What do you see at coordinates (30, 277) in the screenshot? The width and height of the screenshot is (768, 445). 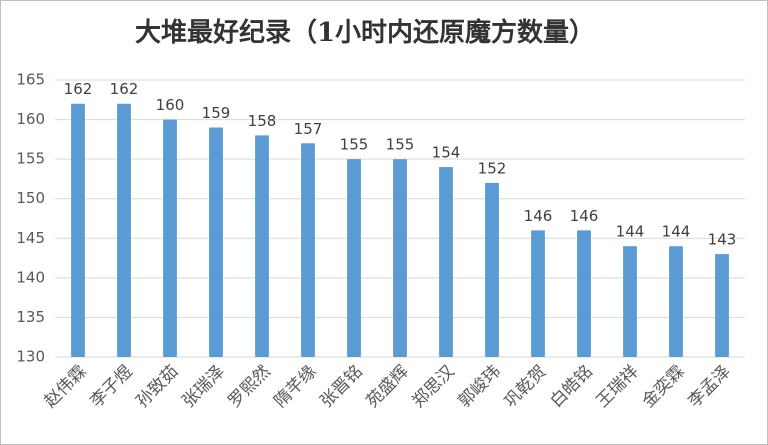 I see `y-tick-label: 140` at bounding box center [30, 277].